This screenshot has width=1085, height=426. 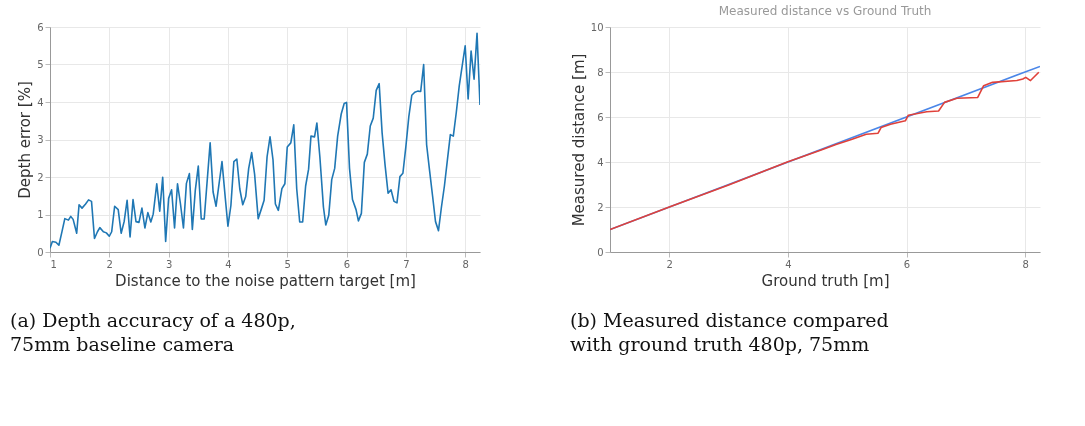 I want to click on y-tick-label: 10, so click(x=597, y=27).